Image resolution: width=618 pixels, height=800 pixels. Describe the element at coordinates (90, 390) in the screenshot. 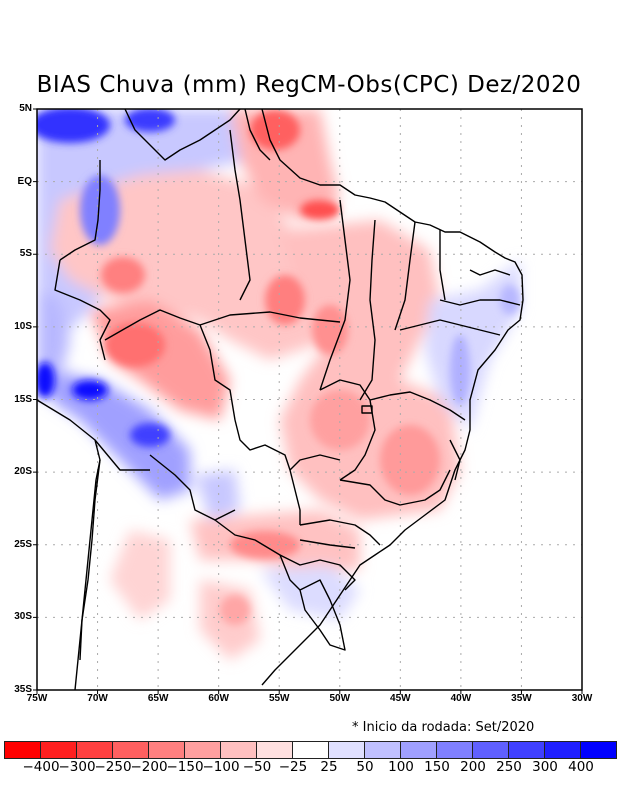

I see `core-bolivia-wet-n` at that location.